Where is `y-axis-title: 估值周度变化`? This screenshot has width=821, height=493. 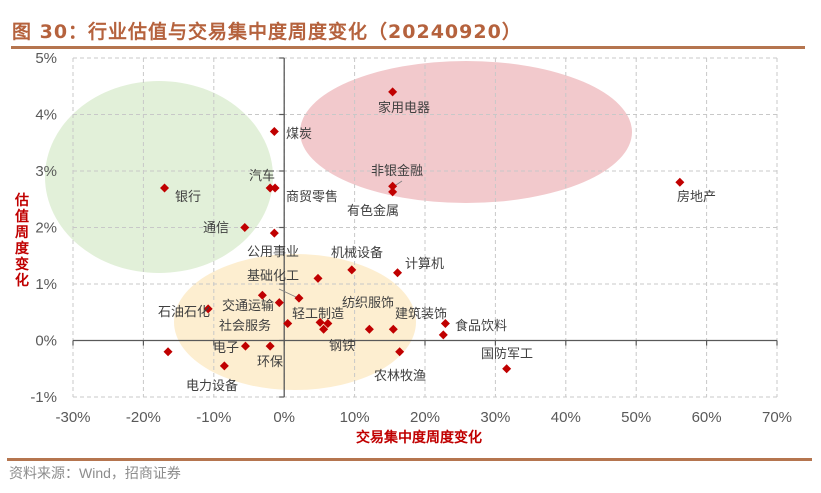
y-axis-title: 估值周度变化 is located at coordinates (22, 240).